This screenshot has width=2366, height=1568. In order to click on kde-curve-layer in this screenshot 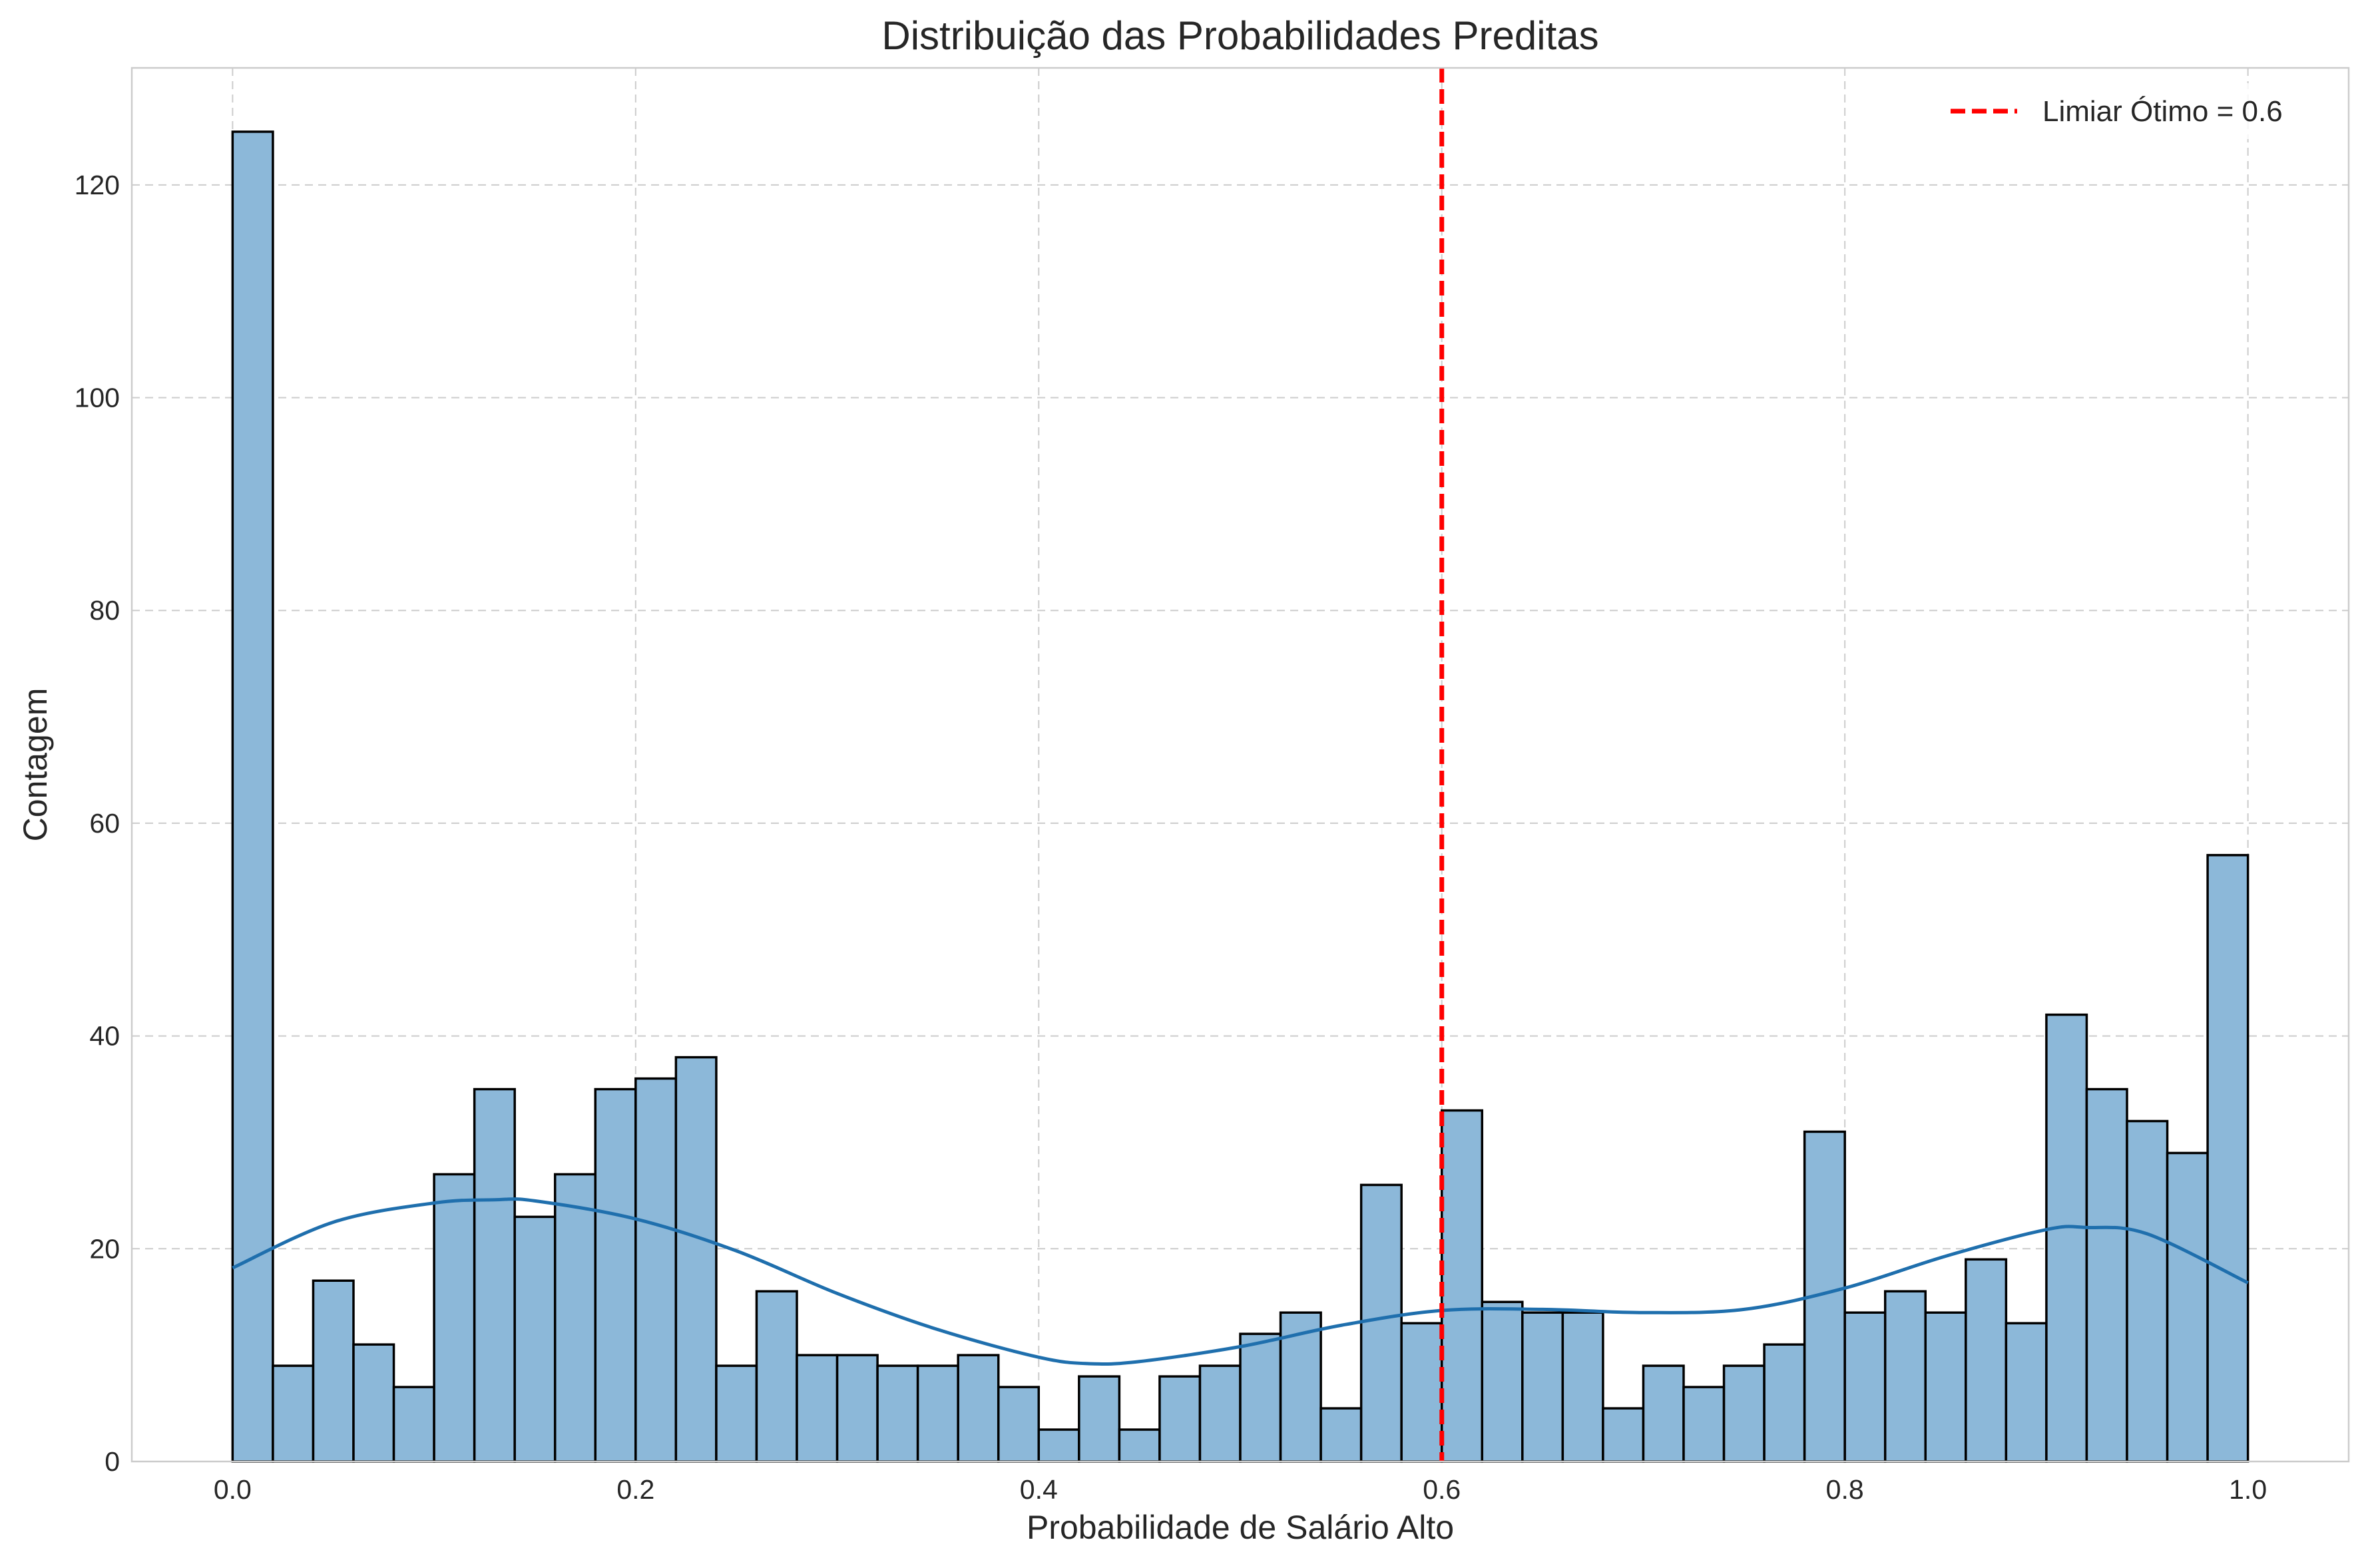, I will do `click(1240, 1281)`.